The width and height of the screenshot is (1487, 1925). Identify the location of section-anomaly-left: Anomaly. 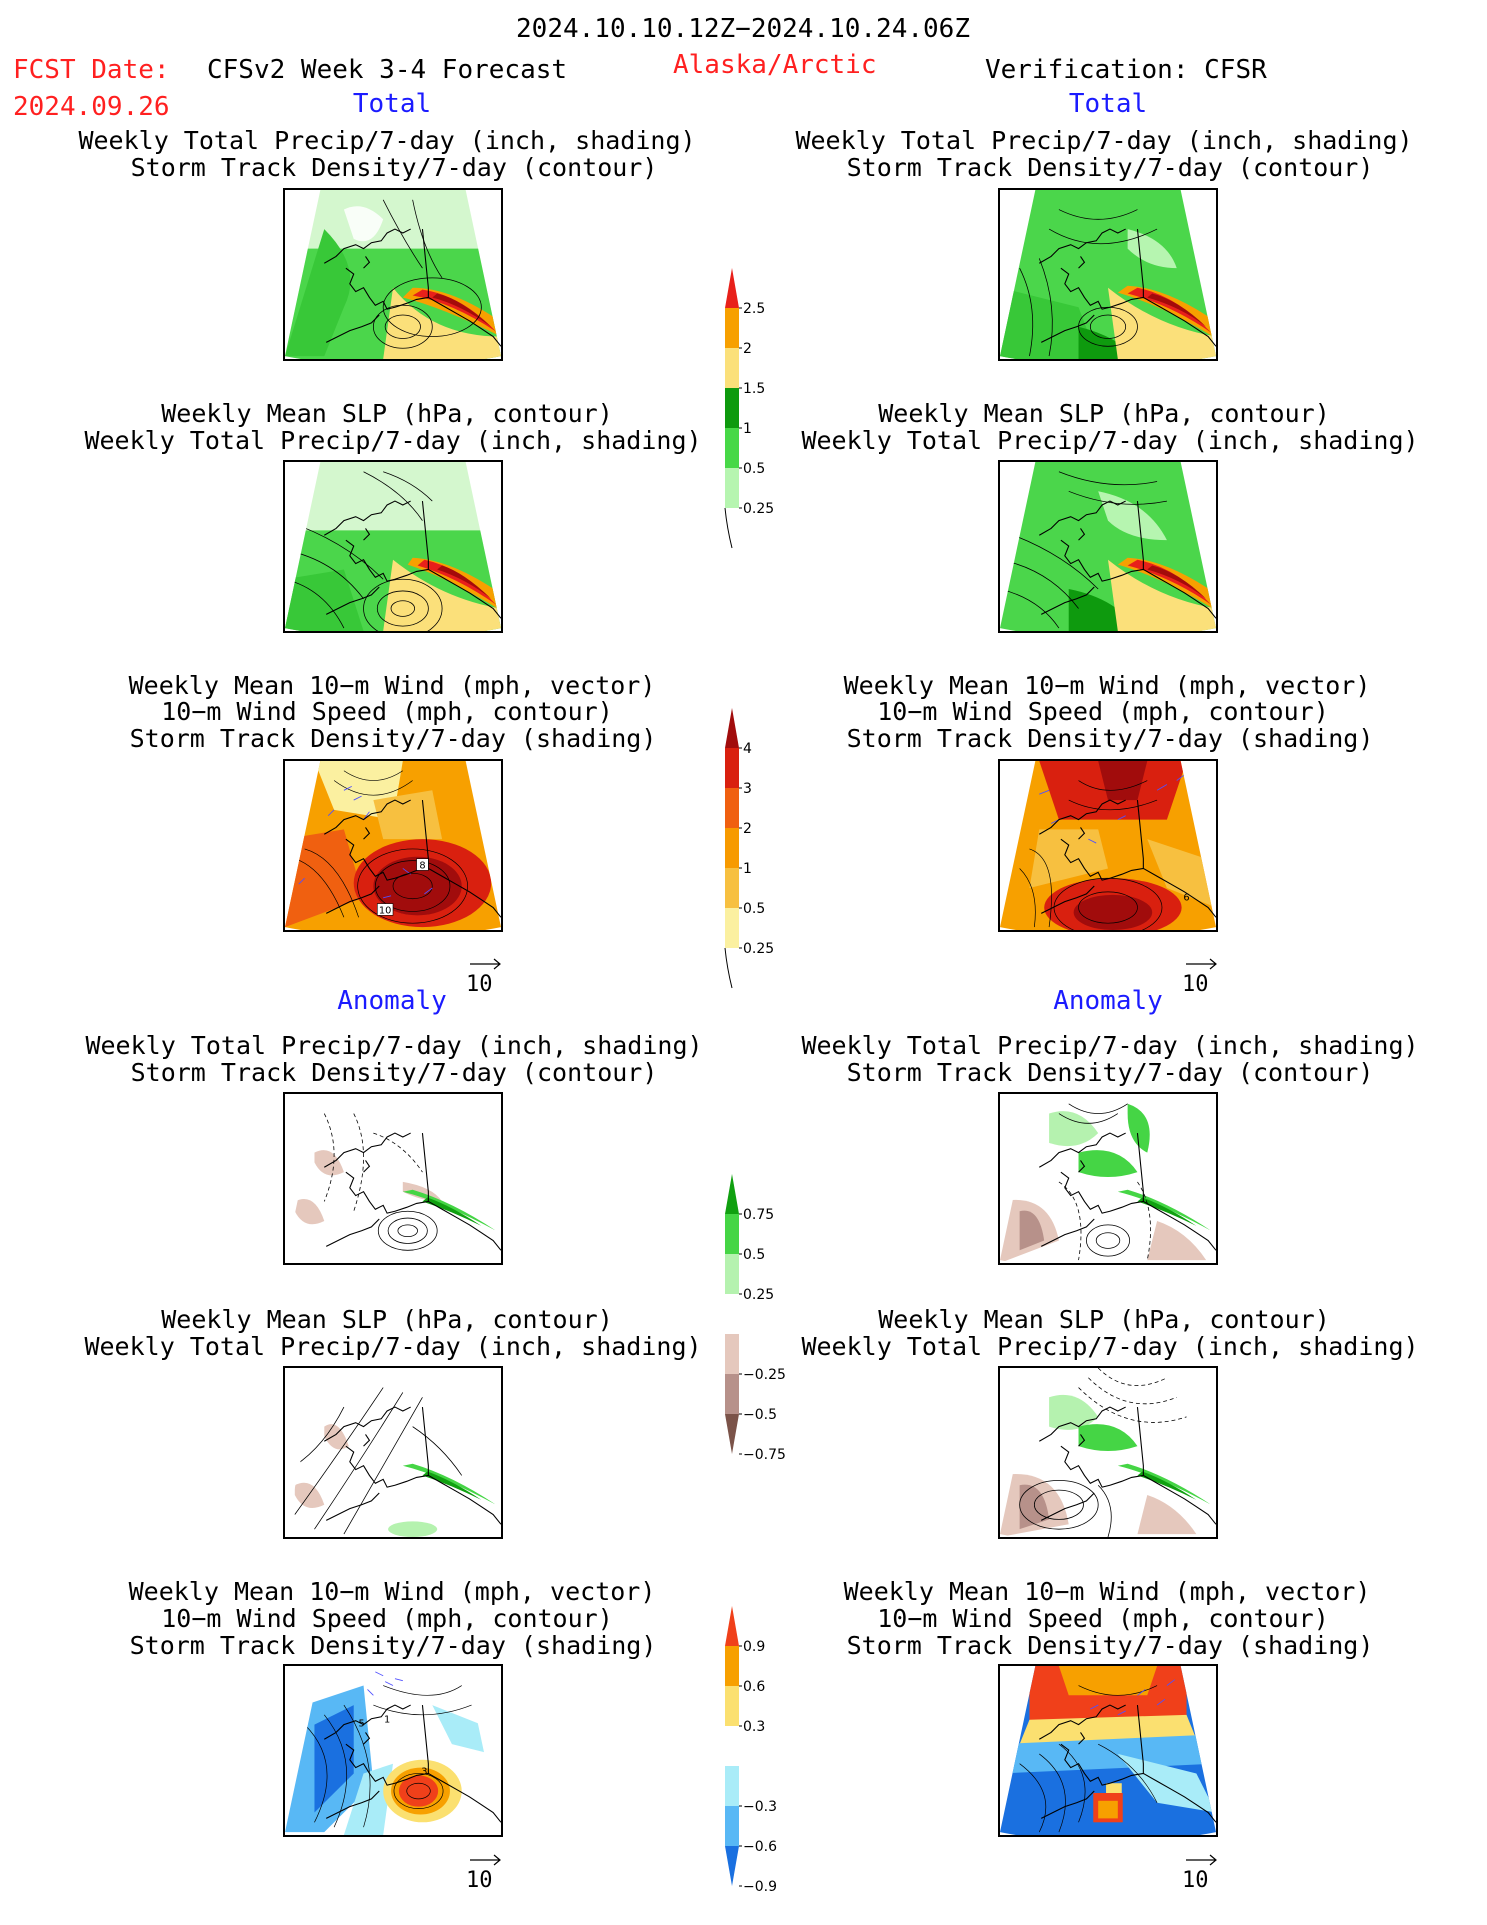
(392, 1001).